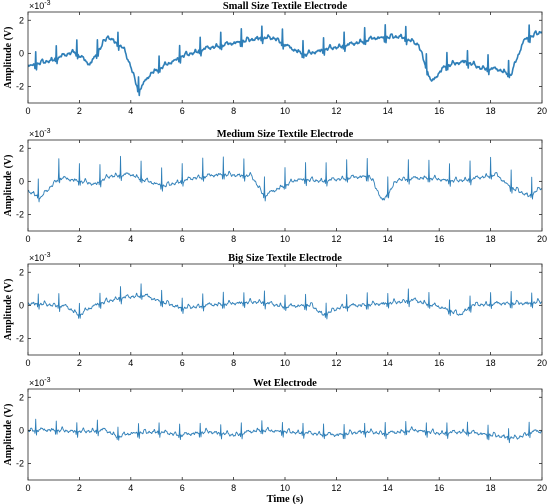 The height and width of the screenshot is (504, 550). Describe the element at coordinates (285, 383) in the screenshot. I see `panel-title: Wet Electrode` at that location.